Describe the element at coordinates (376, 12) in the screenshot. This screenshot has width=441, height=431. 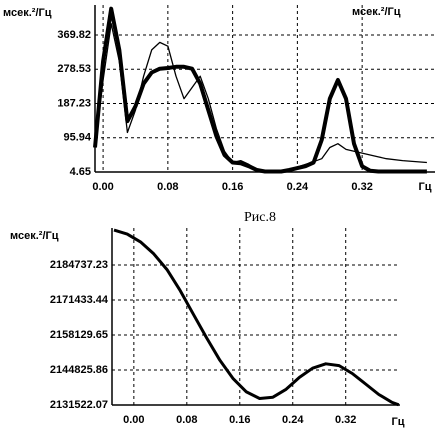
I see `y-axis-label-right: мсек.²/Гц` at that location.